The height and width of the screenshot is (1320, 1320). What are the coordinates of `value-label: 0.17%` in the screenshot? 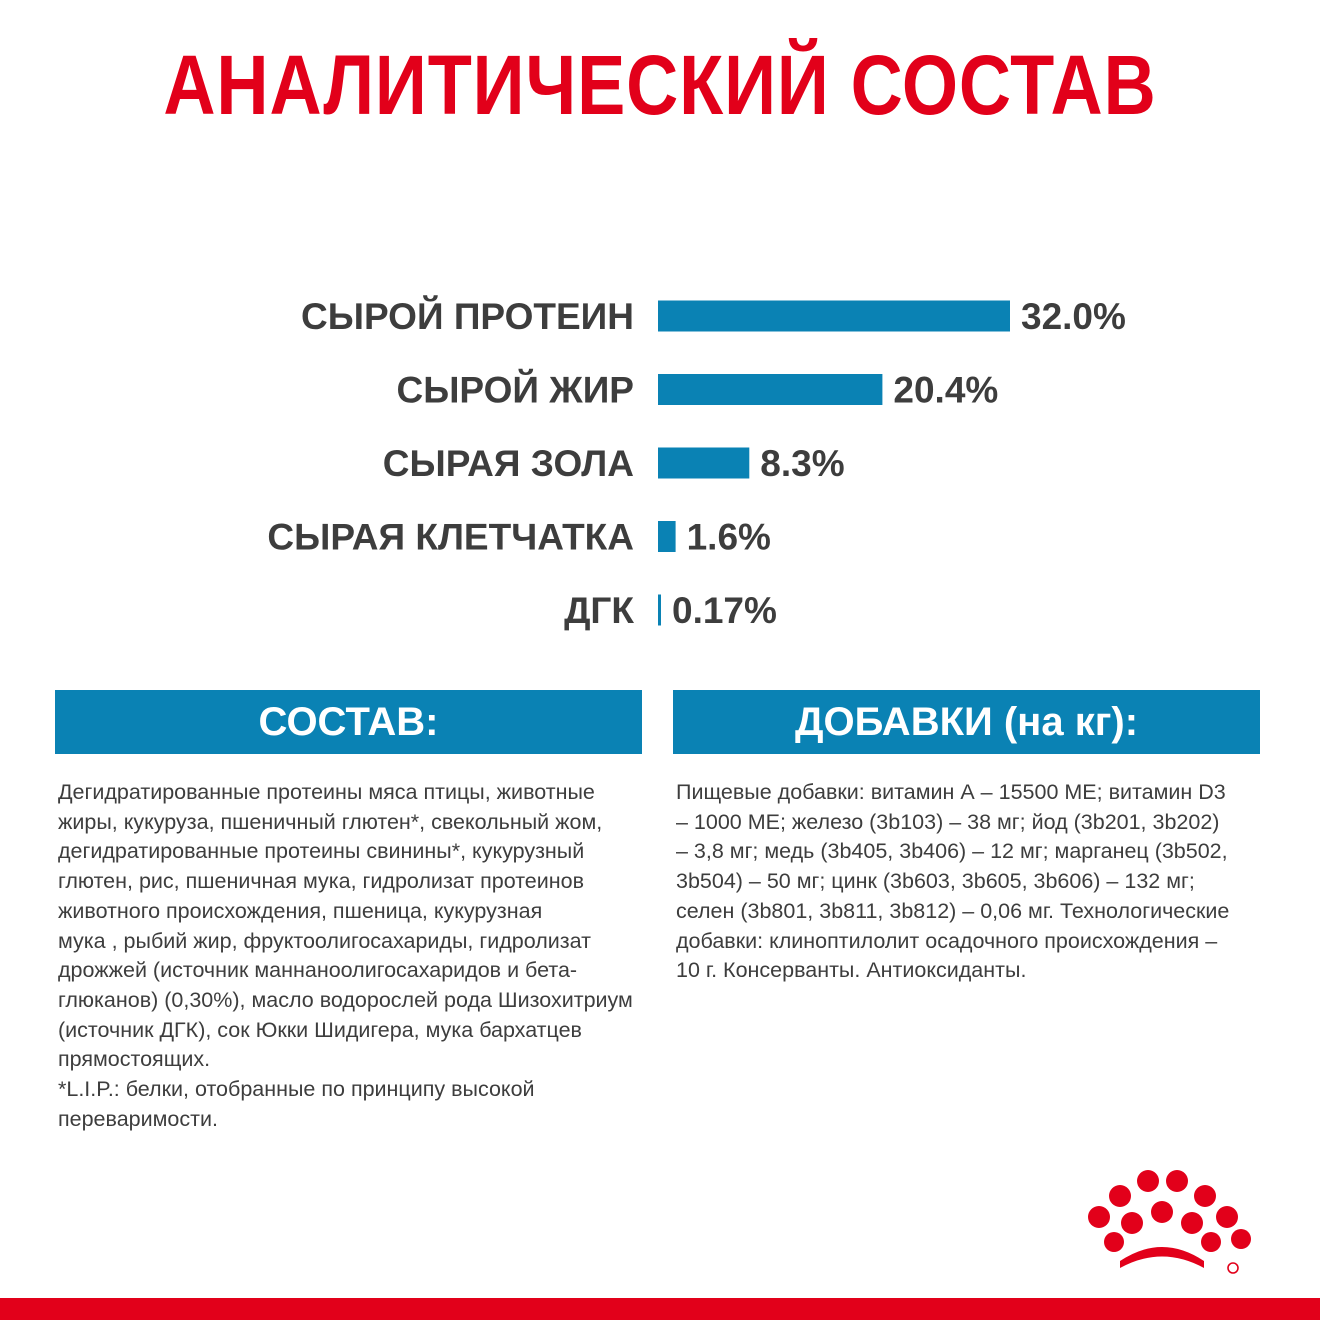 It's located at (724, 610).